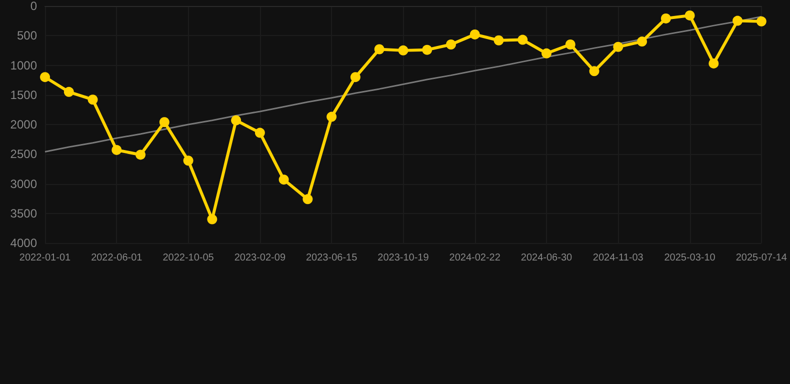 This screenshot has height=384, width=790. Describe the element at coordinates (690, 258) in the screenshot. I see `x-tick-label: 2025-03-10` at that location.